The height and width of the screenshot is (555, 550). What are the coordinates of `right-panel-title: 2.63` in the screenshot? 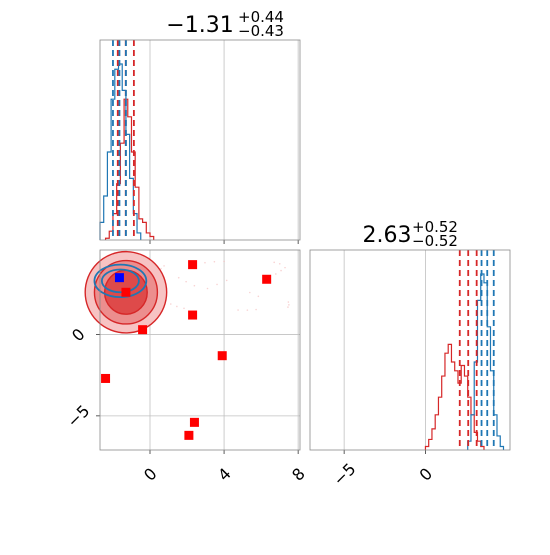 It's located at (387, 235).